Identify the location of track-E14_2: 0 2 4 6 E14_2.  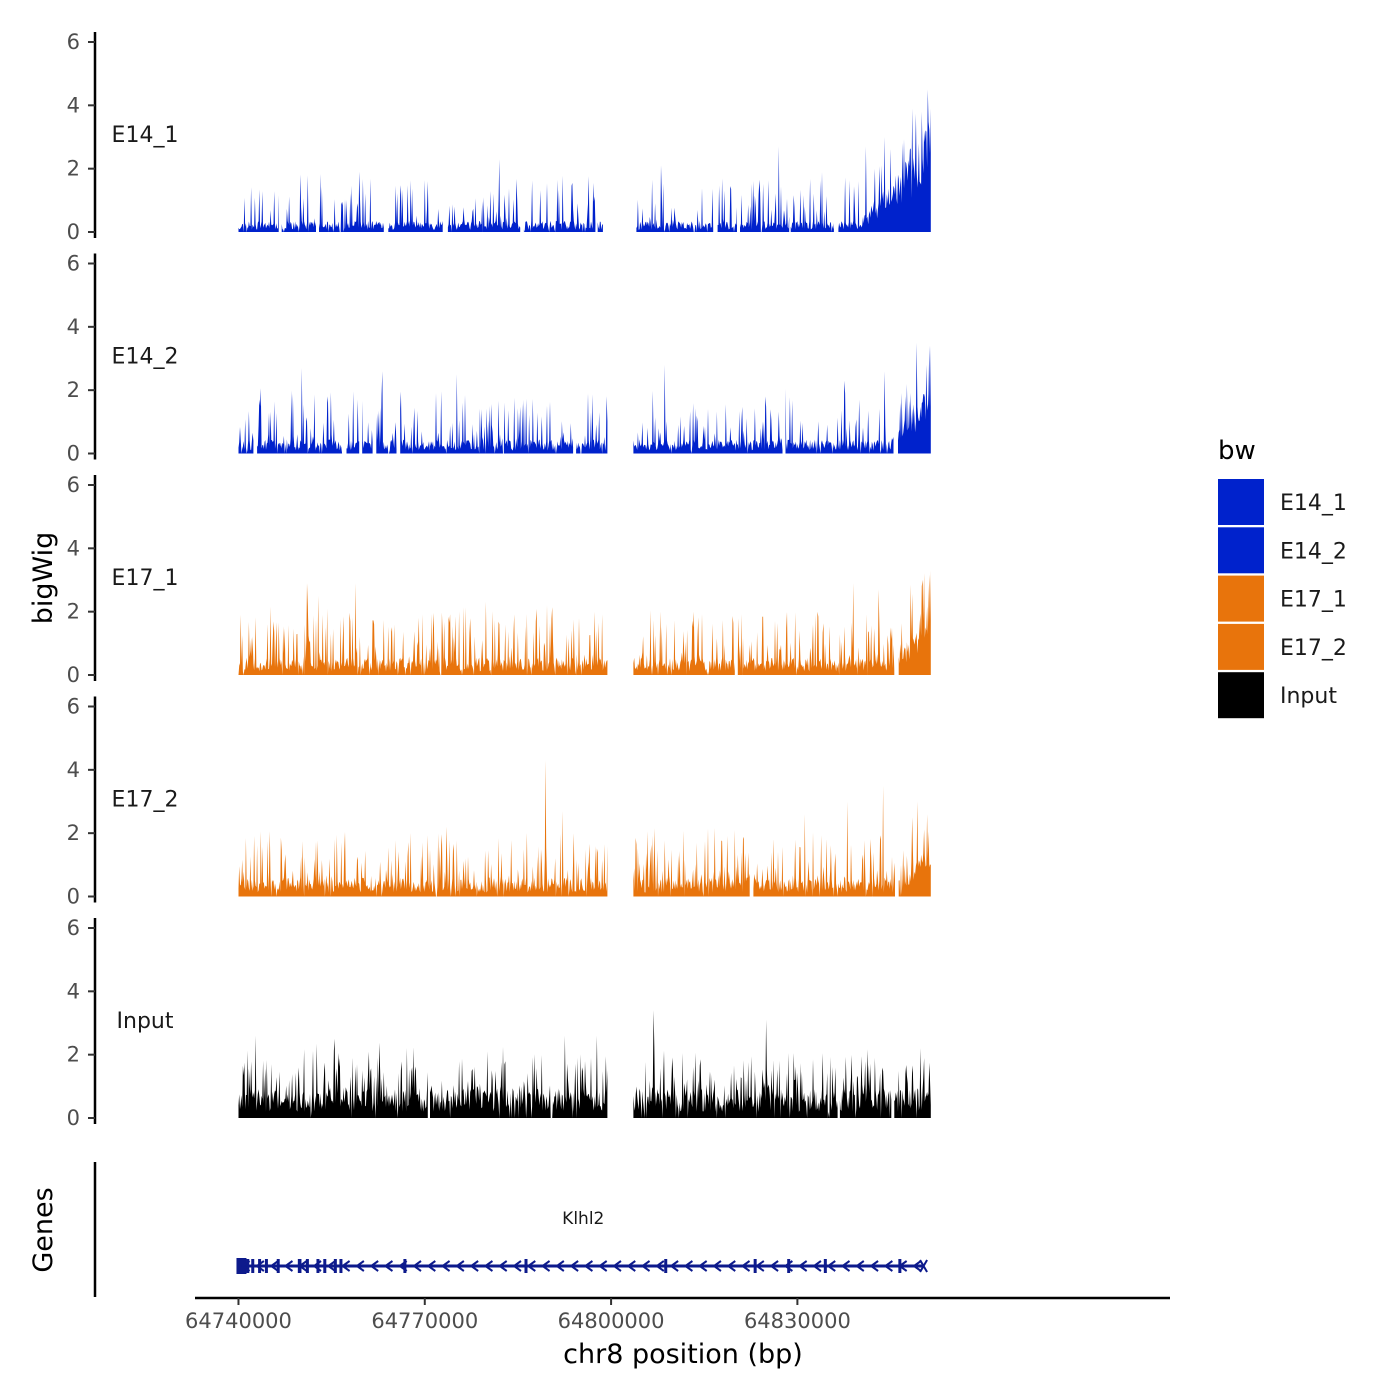
(499, 359).